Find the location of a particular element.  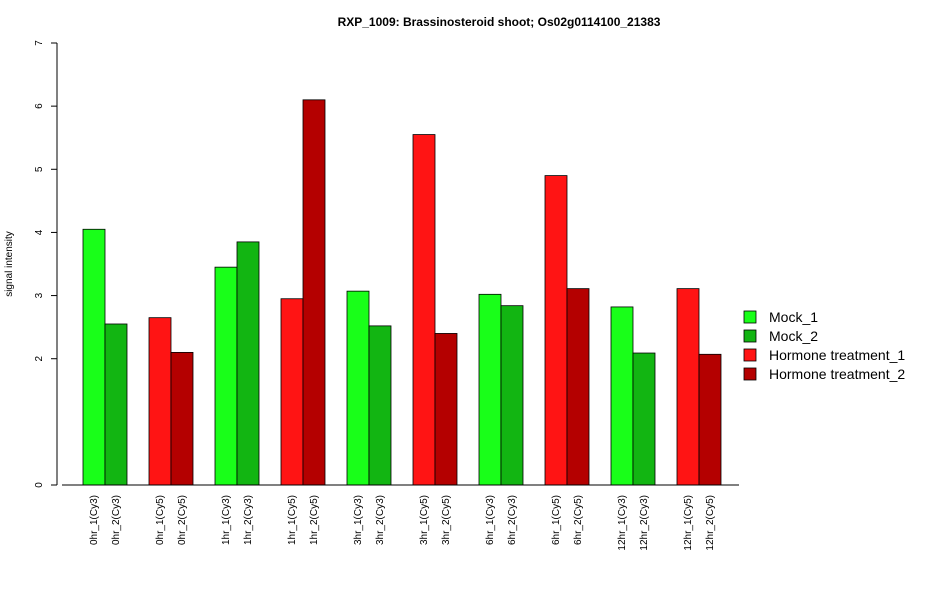

y-tick-label: 2 is located at coordinates (39, 358).